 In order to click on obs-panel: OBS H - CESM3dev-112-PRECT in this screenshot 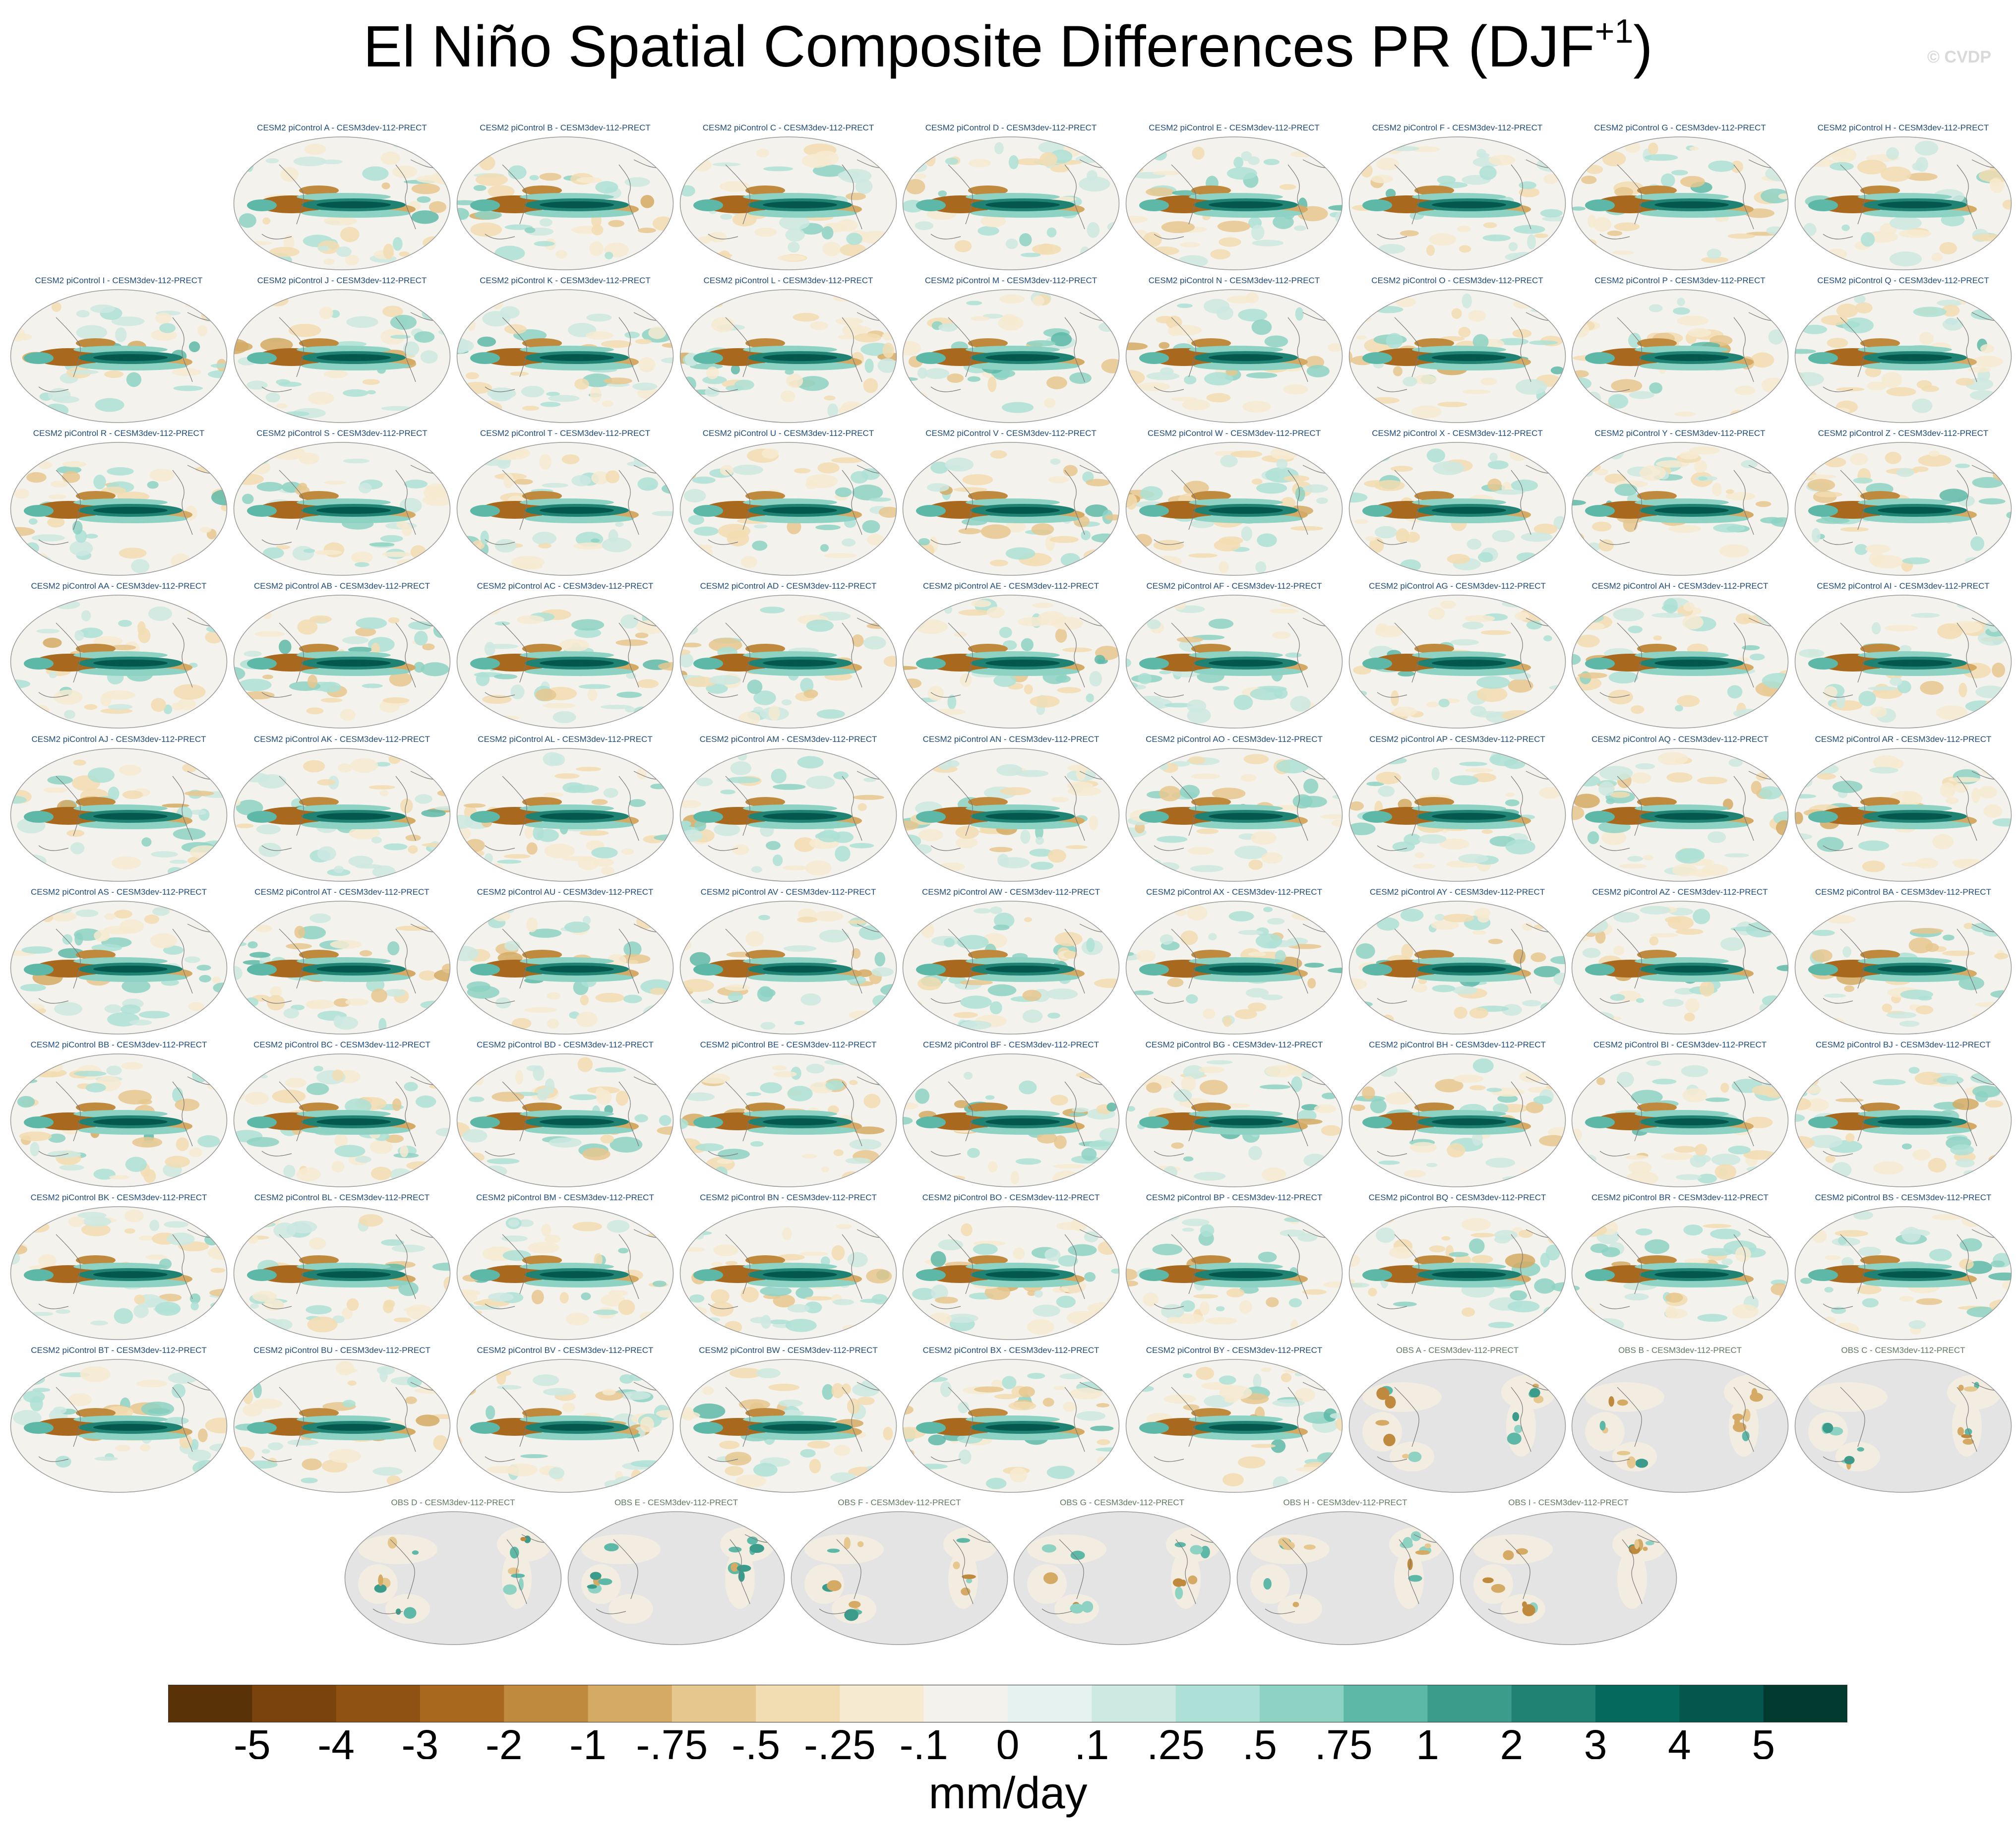, I will do `click(1345, 1572)`.